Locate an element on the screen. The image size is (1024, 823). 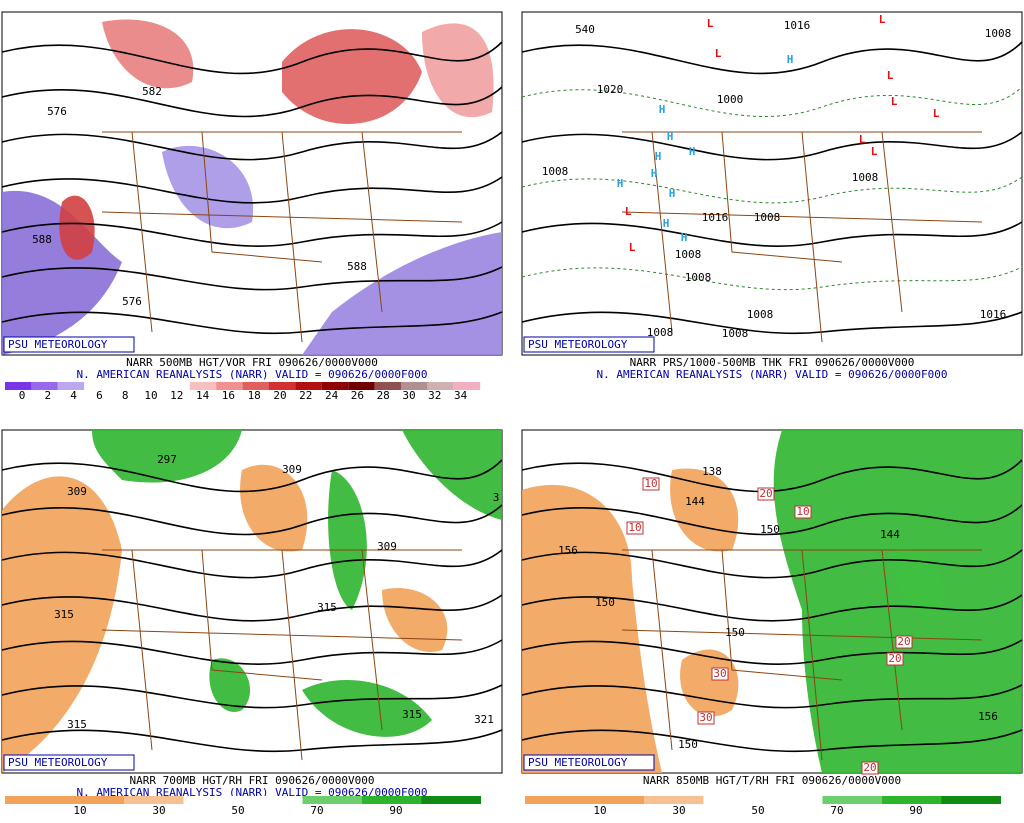
temp-label: 10 is located at coordinates (634, 527).